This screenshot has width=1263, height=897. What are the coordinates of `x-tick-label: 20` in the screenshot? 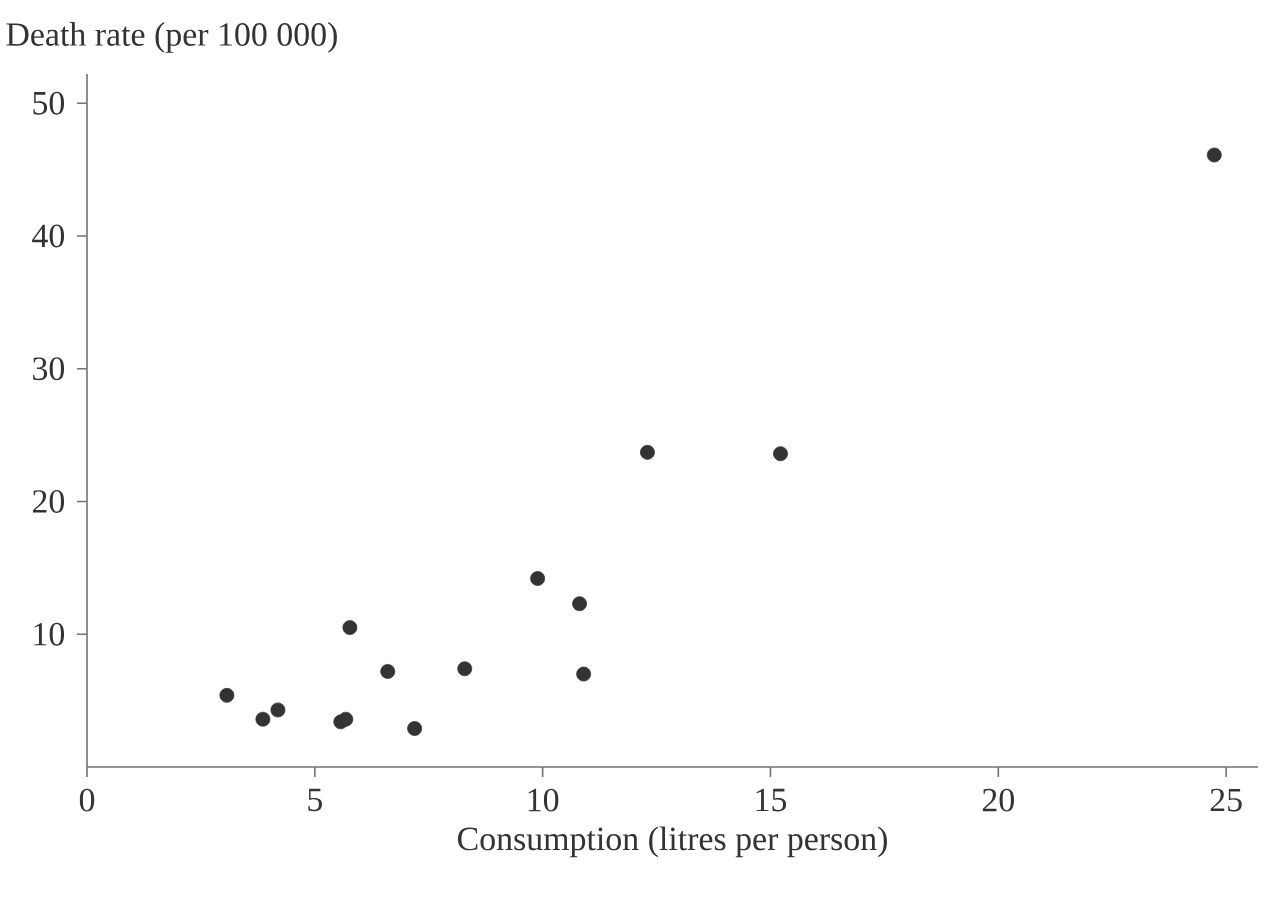 It's located at (998, 800).